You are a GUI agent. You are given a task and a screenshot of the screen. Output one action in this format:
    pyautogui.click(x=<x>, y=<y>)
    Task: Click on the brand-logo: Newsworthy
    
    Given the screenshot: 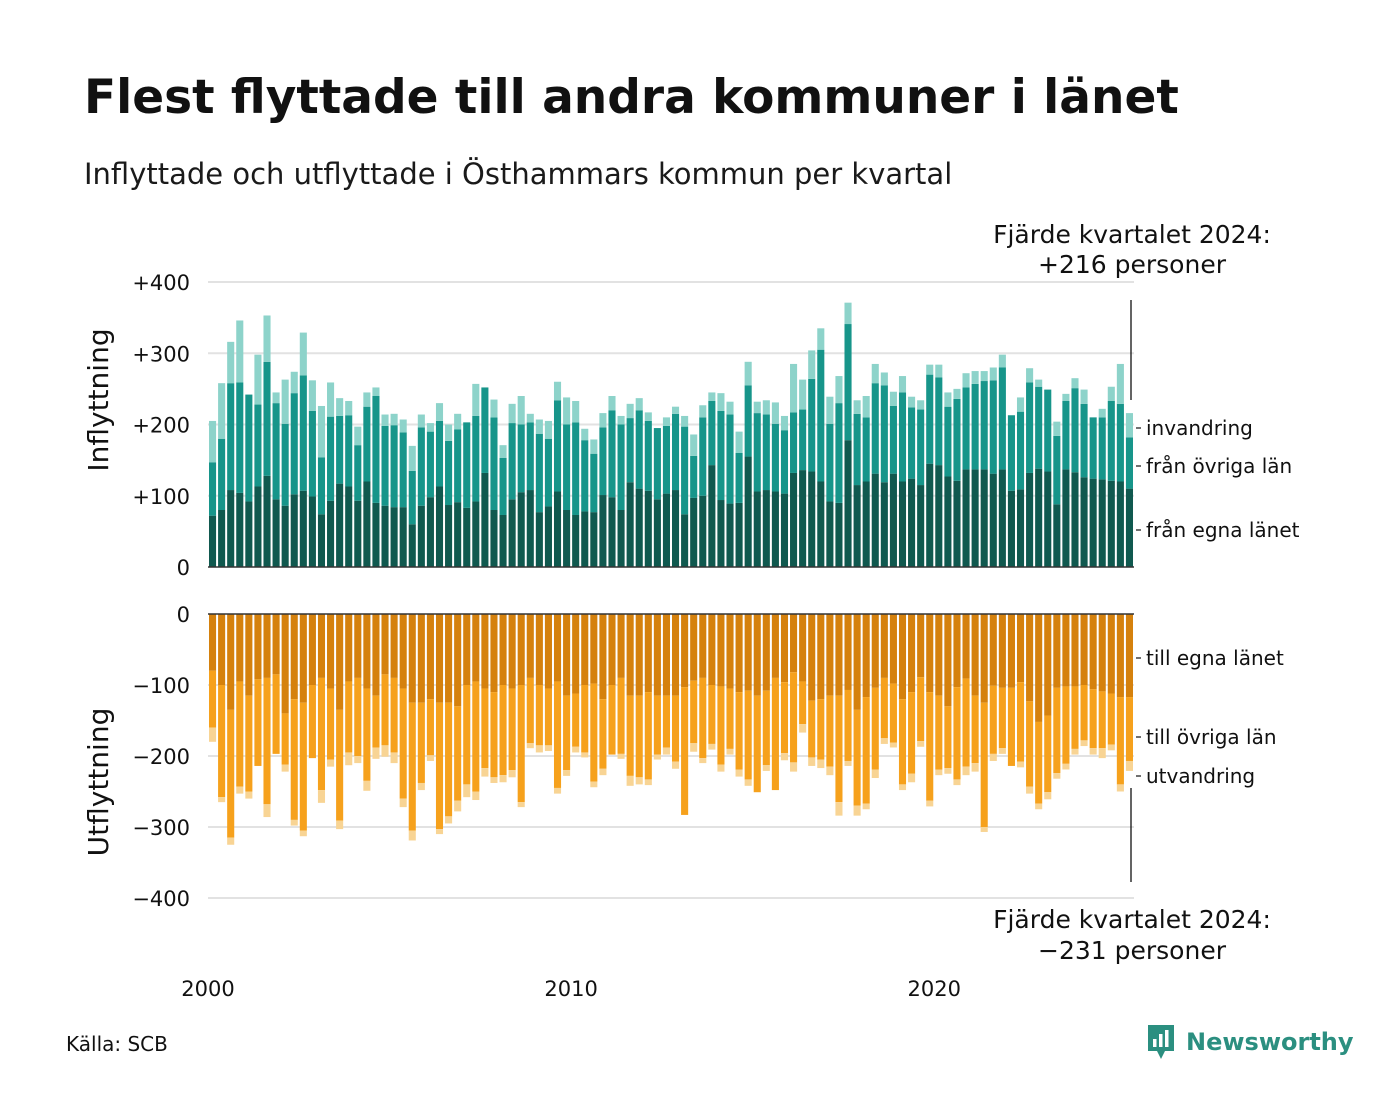 What is the action you would take?
    pyautogui.click(x=1250, y=1042)
    